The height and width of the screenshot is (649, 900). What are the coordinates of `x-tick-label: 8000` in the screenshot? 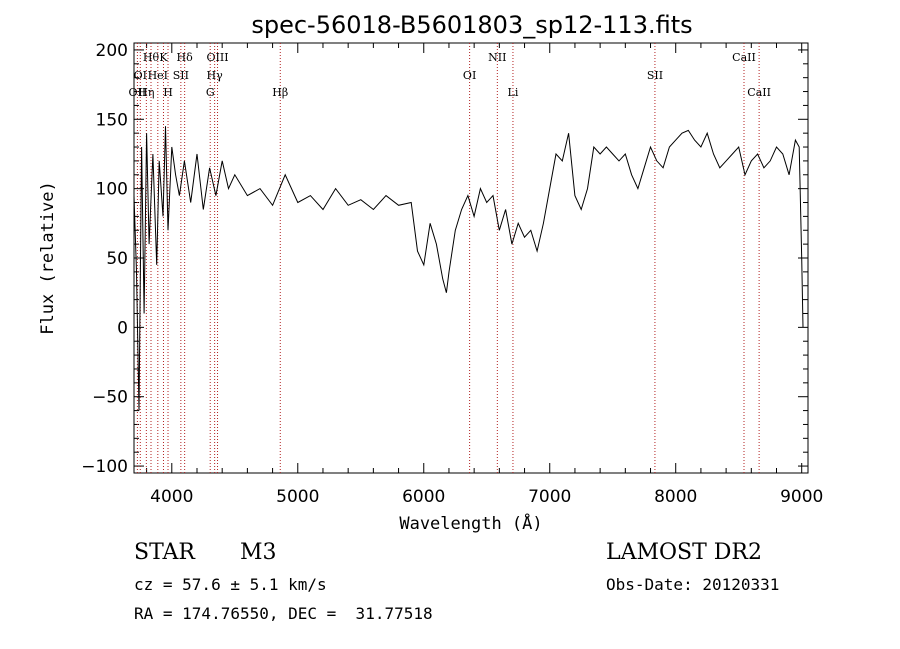 It's located at (675, 497).